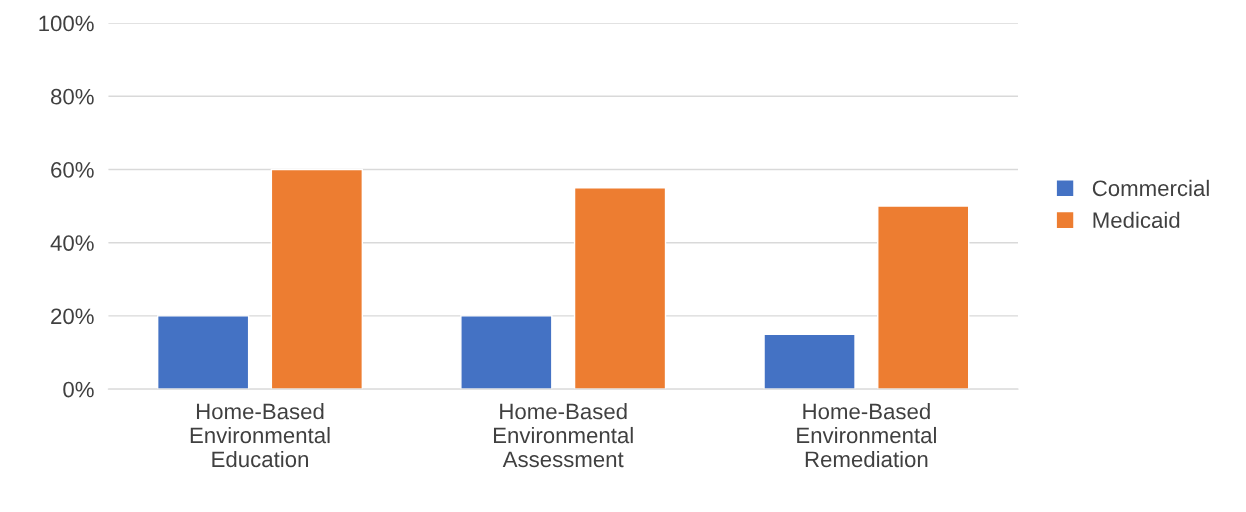  Describe the element at coordinates (78, 389) in the screenshot. I see `y-tick-label: 0%` at that location.